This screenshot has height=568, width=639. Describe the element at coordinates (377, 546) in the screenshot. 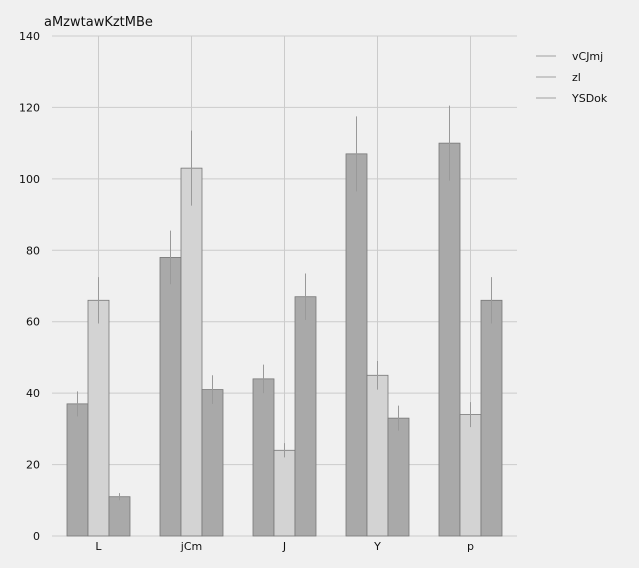

I see `x-tick-label: Y` at that location.